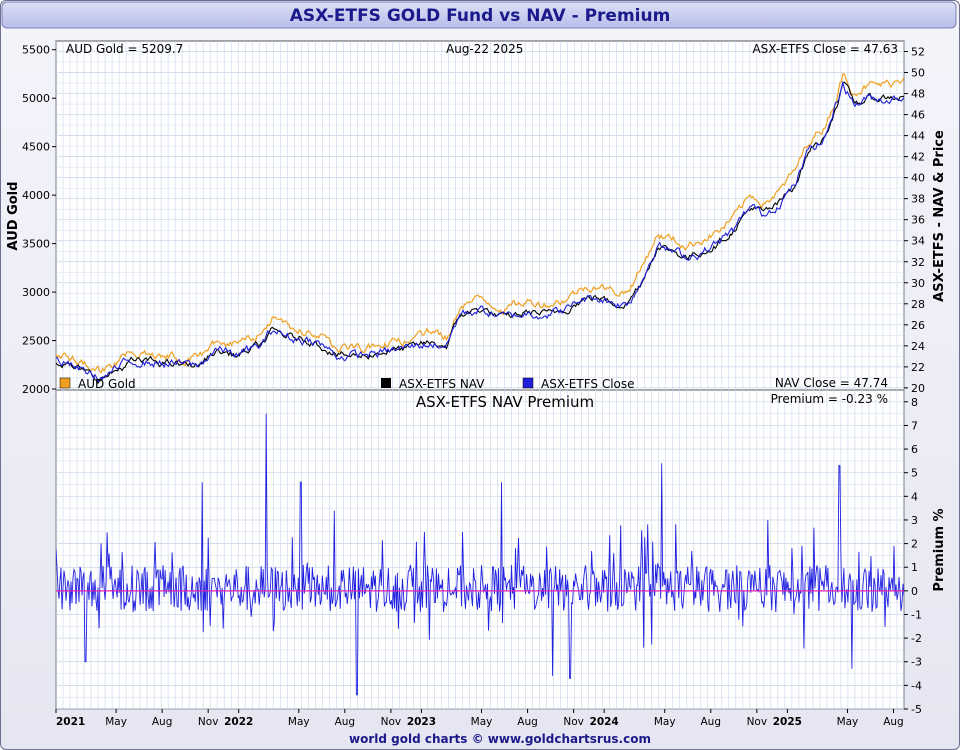 This screenshot has width=960, height=750. What do you see at coordinates (918, 241) in the screenshot?
I see `right-tick-label: 34` at bounding box center [918, 241].